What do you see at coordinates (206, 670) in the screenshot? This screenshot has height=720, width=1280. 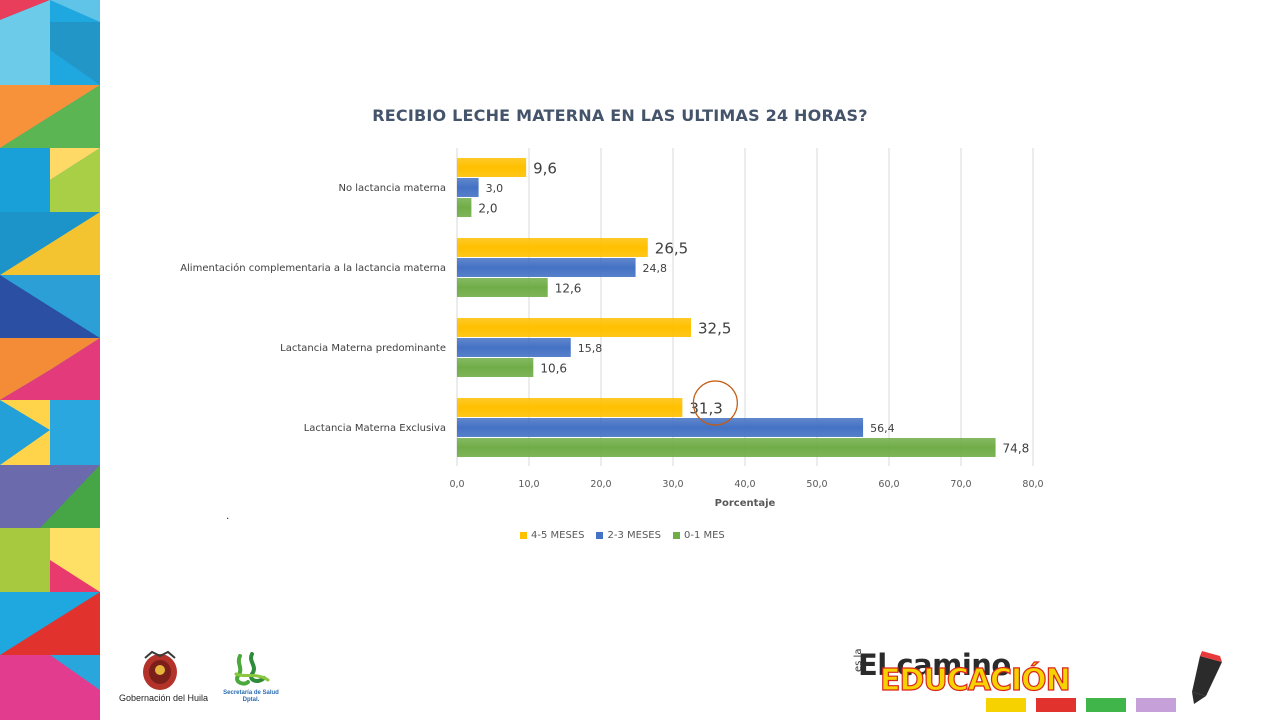 I see `footer-logos` at bounding box center [206, 670].